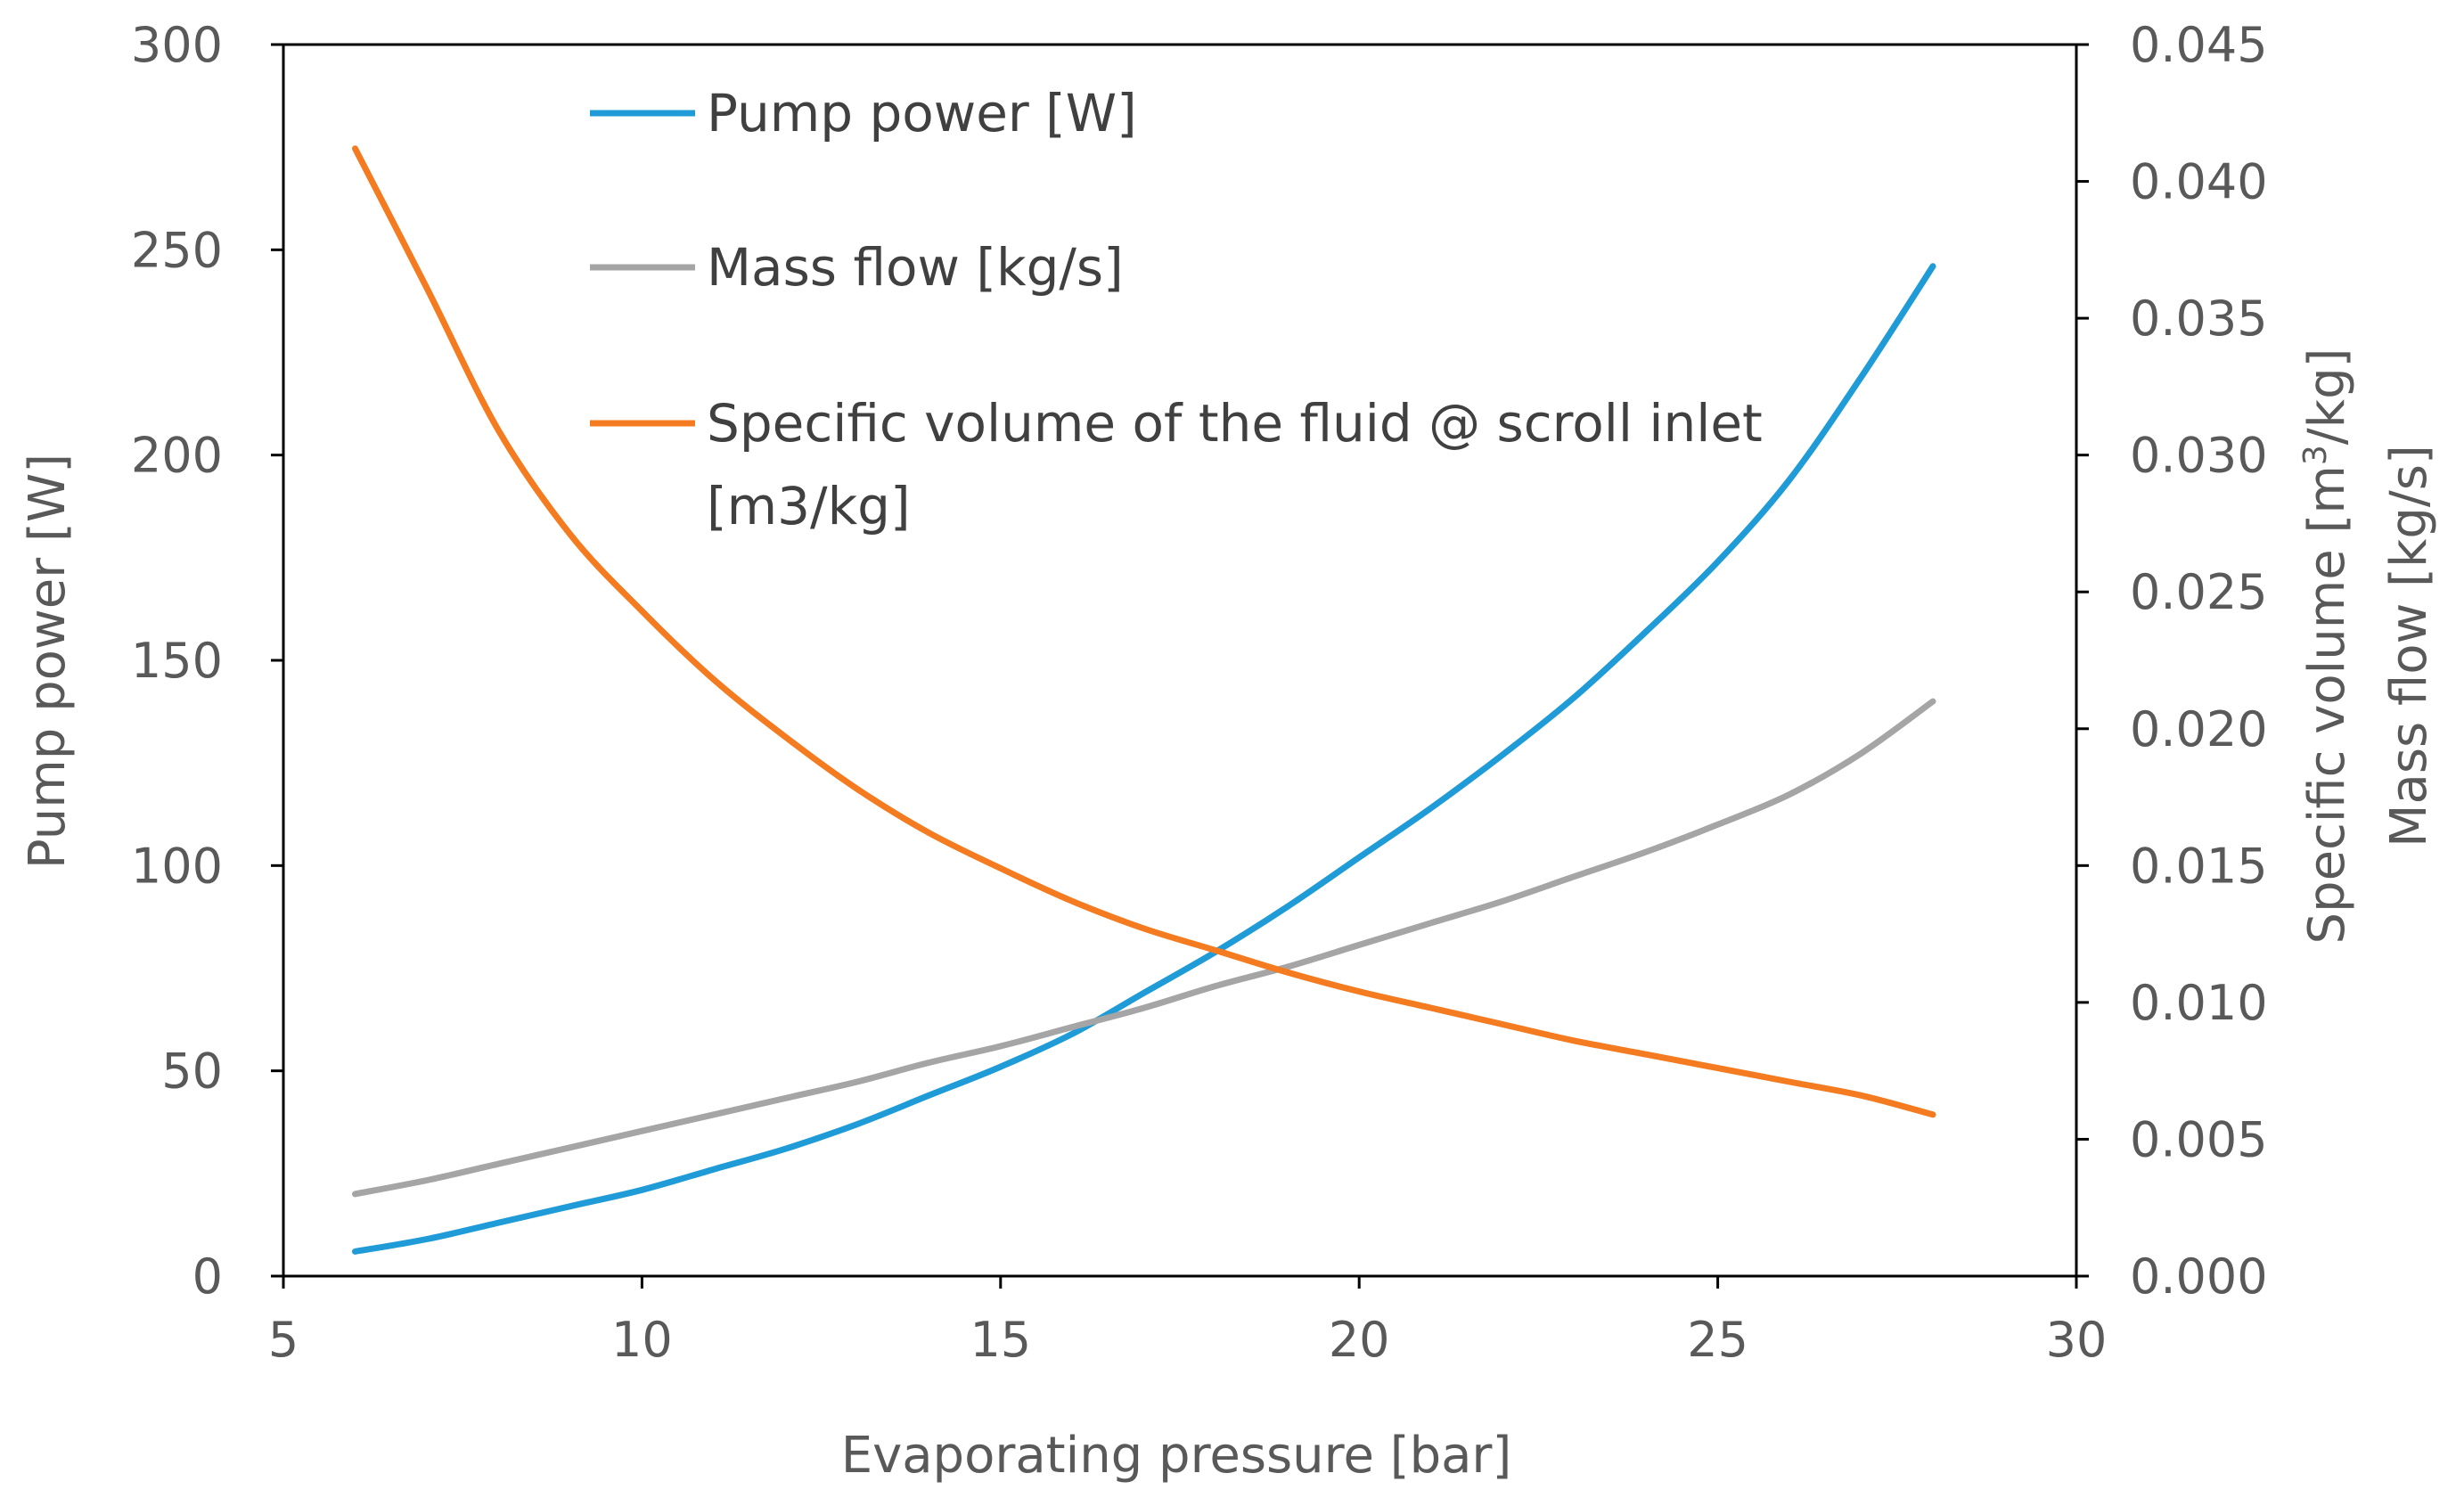  I want to click on specific-volume-title-tail: /kg], so click(2327, 396).